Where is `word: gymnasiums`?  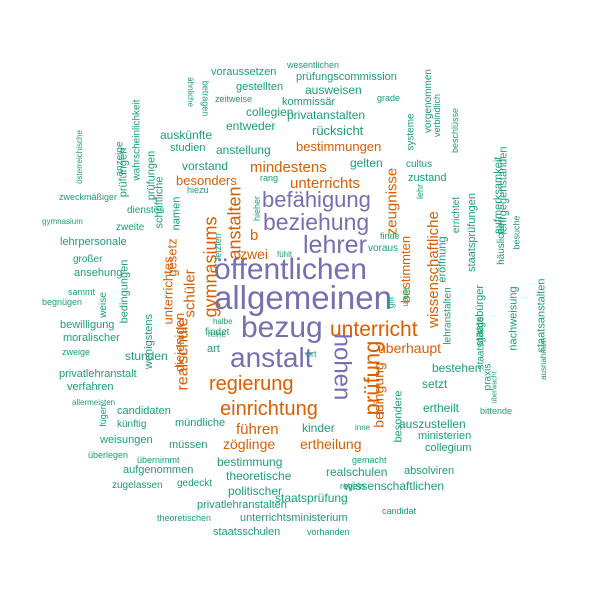
word: gymnasiums is located at coordinates (210, 267).